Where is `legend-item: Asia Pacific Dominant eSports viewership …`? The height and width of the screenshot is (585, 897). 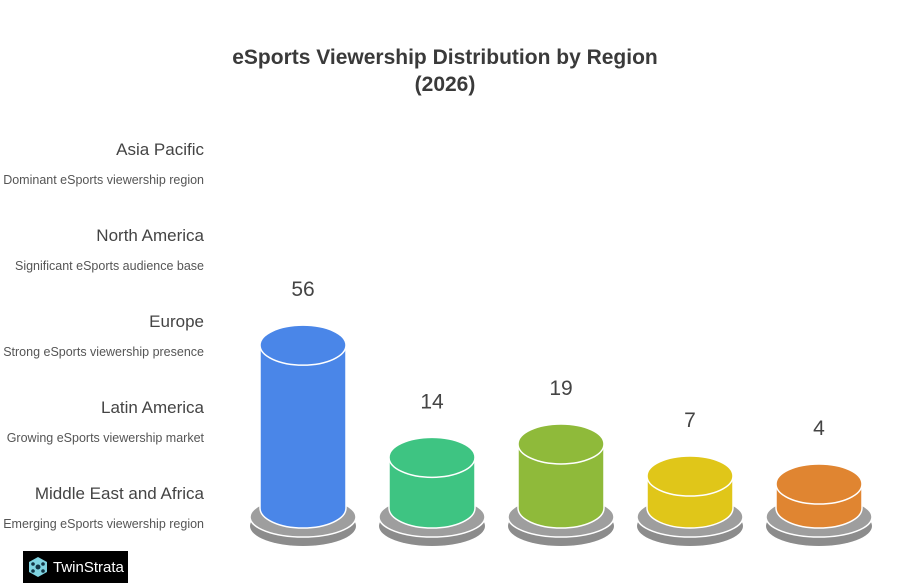 legend-item: Asia Pacific Dominant eSports viewership … is located at coordinates (102, 164).